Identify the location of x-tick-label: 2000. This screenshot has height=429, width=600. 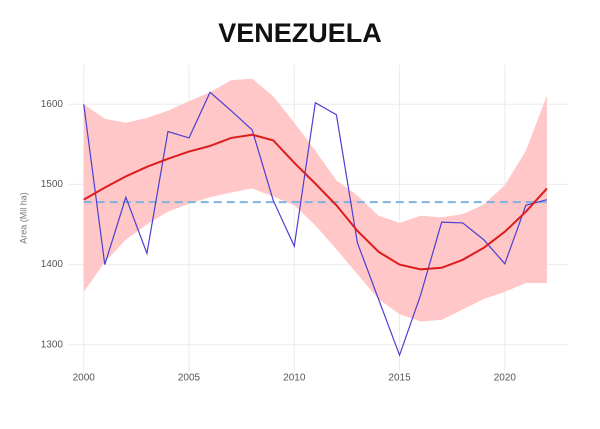
(84, 378).